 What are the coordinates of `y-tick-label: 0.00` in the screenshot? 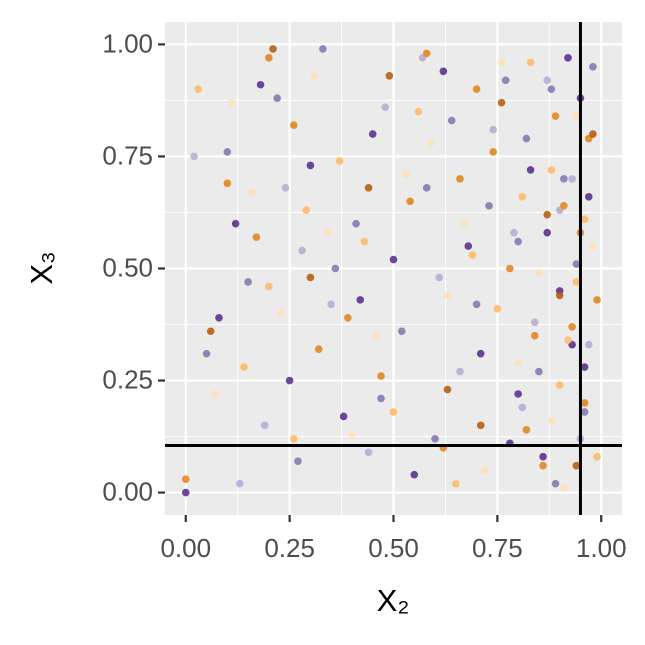 It's located at (127, 491).